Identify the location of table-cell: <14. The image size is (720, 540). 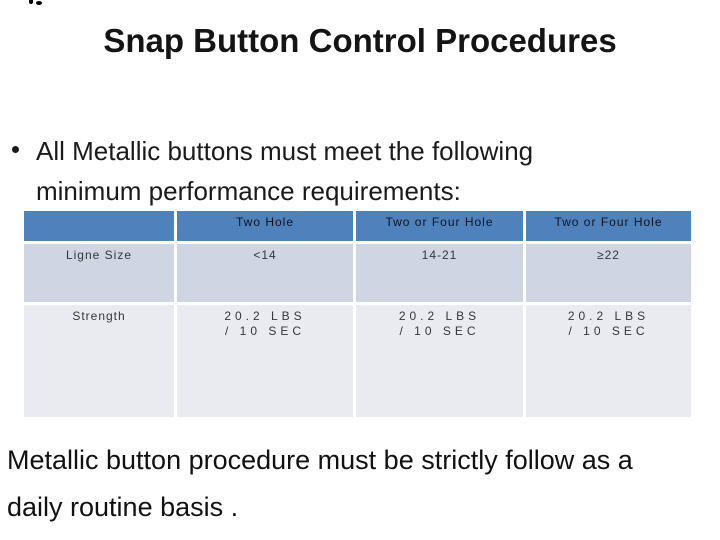
(265, 273).